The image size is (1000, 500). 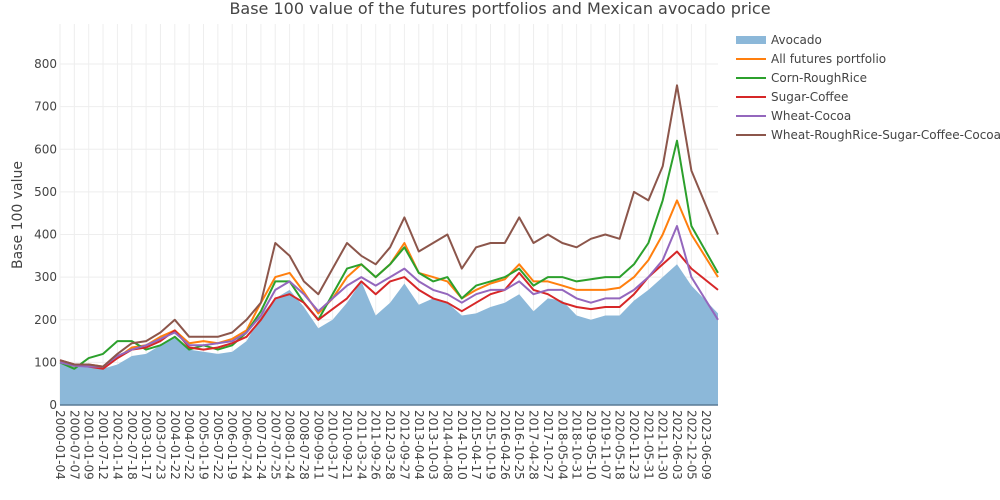 What do you see at coordinates (333, 445) in the screenshot?
I see `x-tick-label: 2010-03-17` at bounding box center [333, 445].